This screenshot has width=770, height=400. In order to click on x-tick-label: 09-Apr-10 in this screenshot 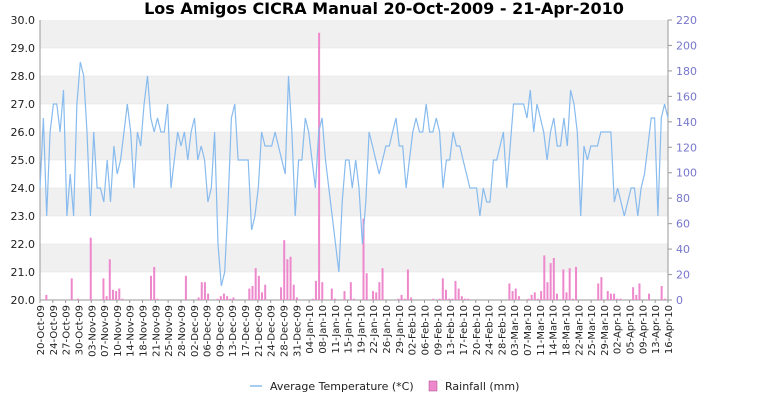, I will do `click(643, 329)`.